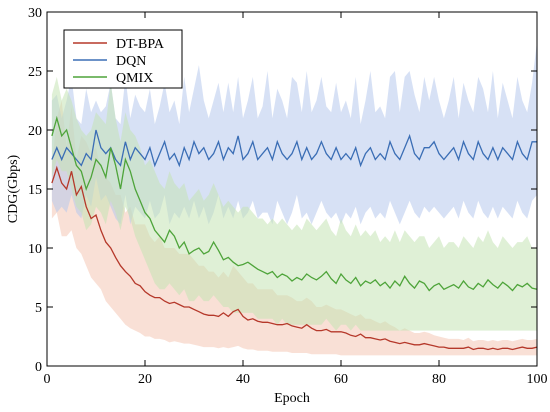  Describe the element at coordinates (35, 190) in the screenshot. I see `y-tick-label: 15` at that location.